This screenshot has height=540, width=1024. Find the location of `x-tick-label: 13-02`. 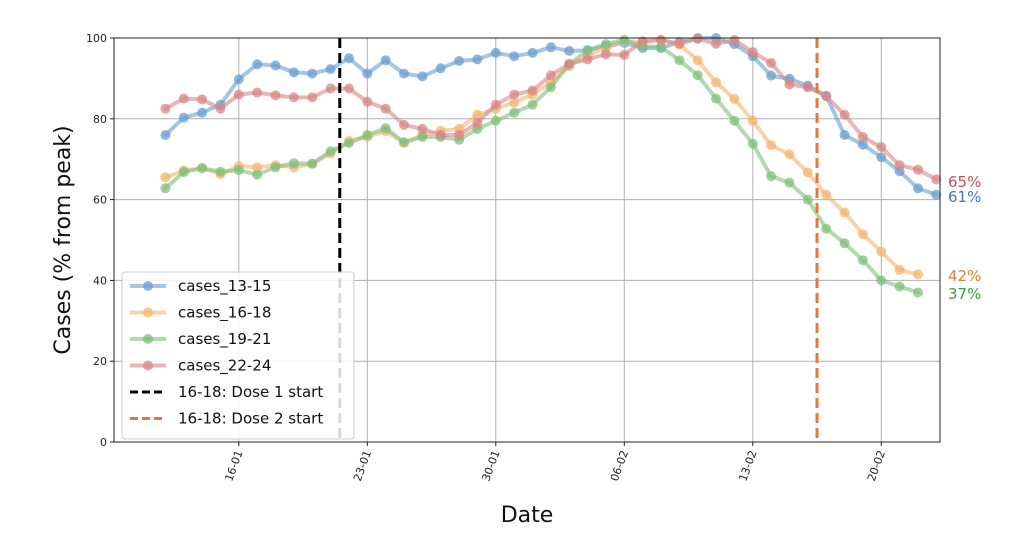

x-tick-label: 13-02 is located at coordinates (747, 466).